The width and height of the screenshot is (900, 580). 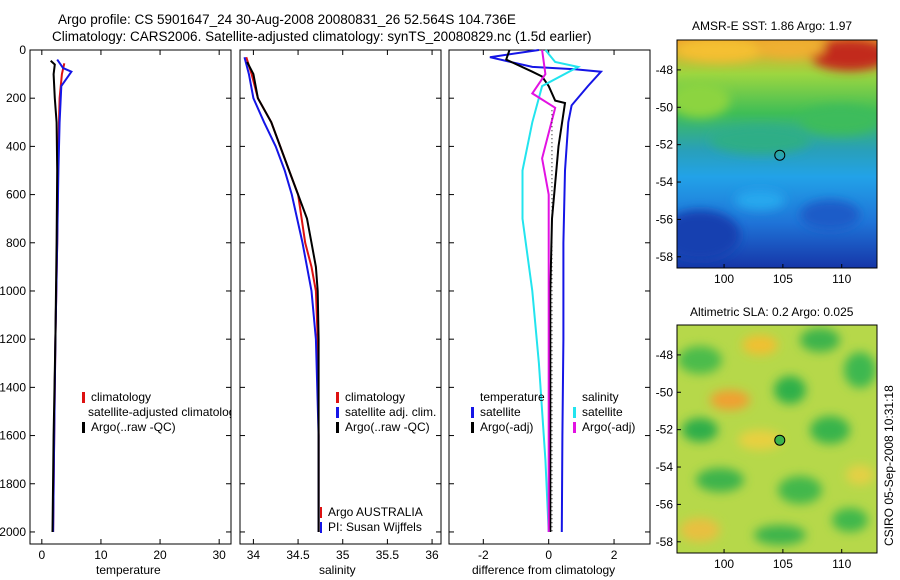 What do you see at coordinates (371, 520) in the screenshot?
I see `argo-annotation: Argo AUSTRALIA PI: Susan Wijffels` at bounding box center [371, 520].